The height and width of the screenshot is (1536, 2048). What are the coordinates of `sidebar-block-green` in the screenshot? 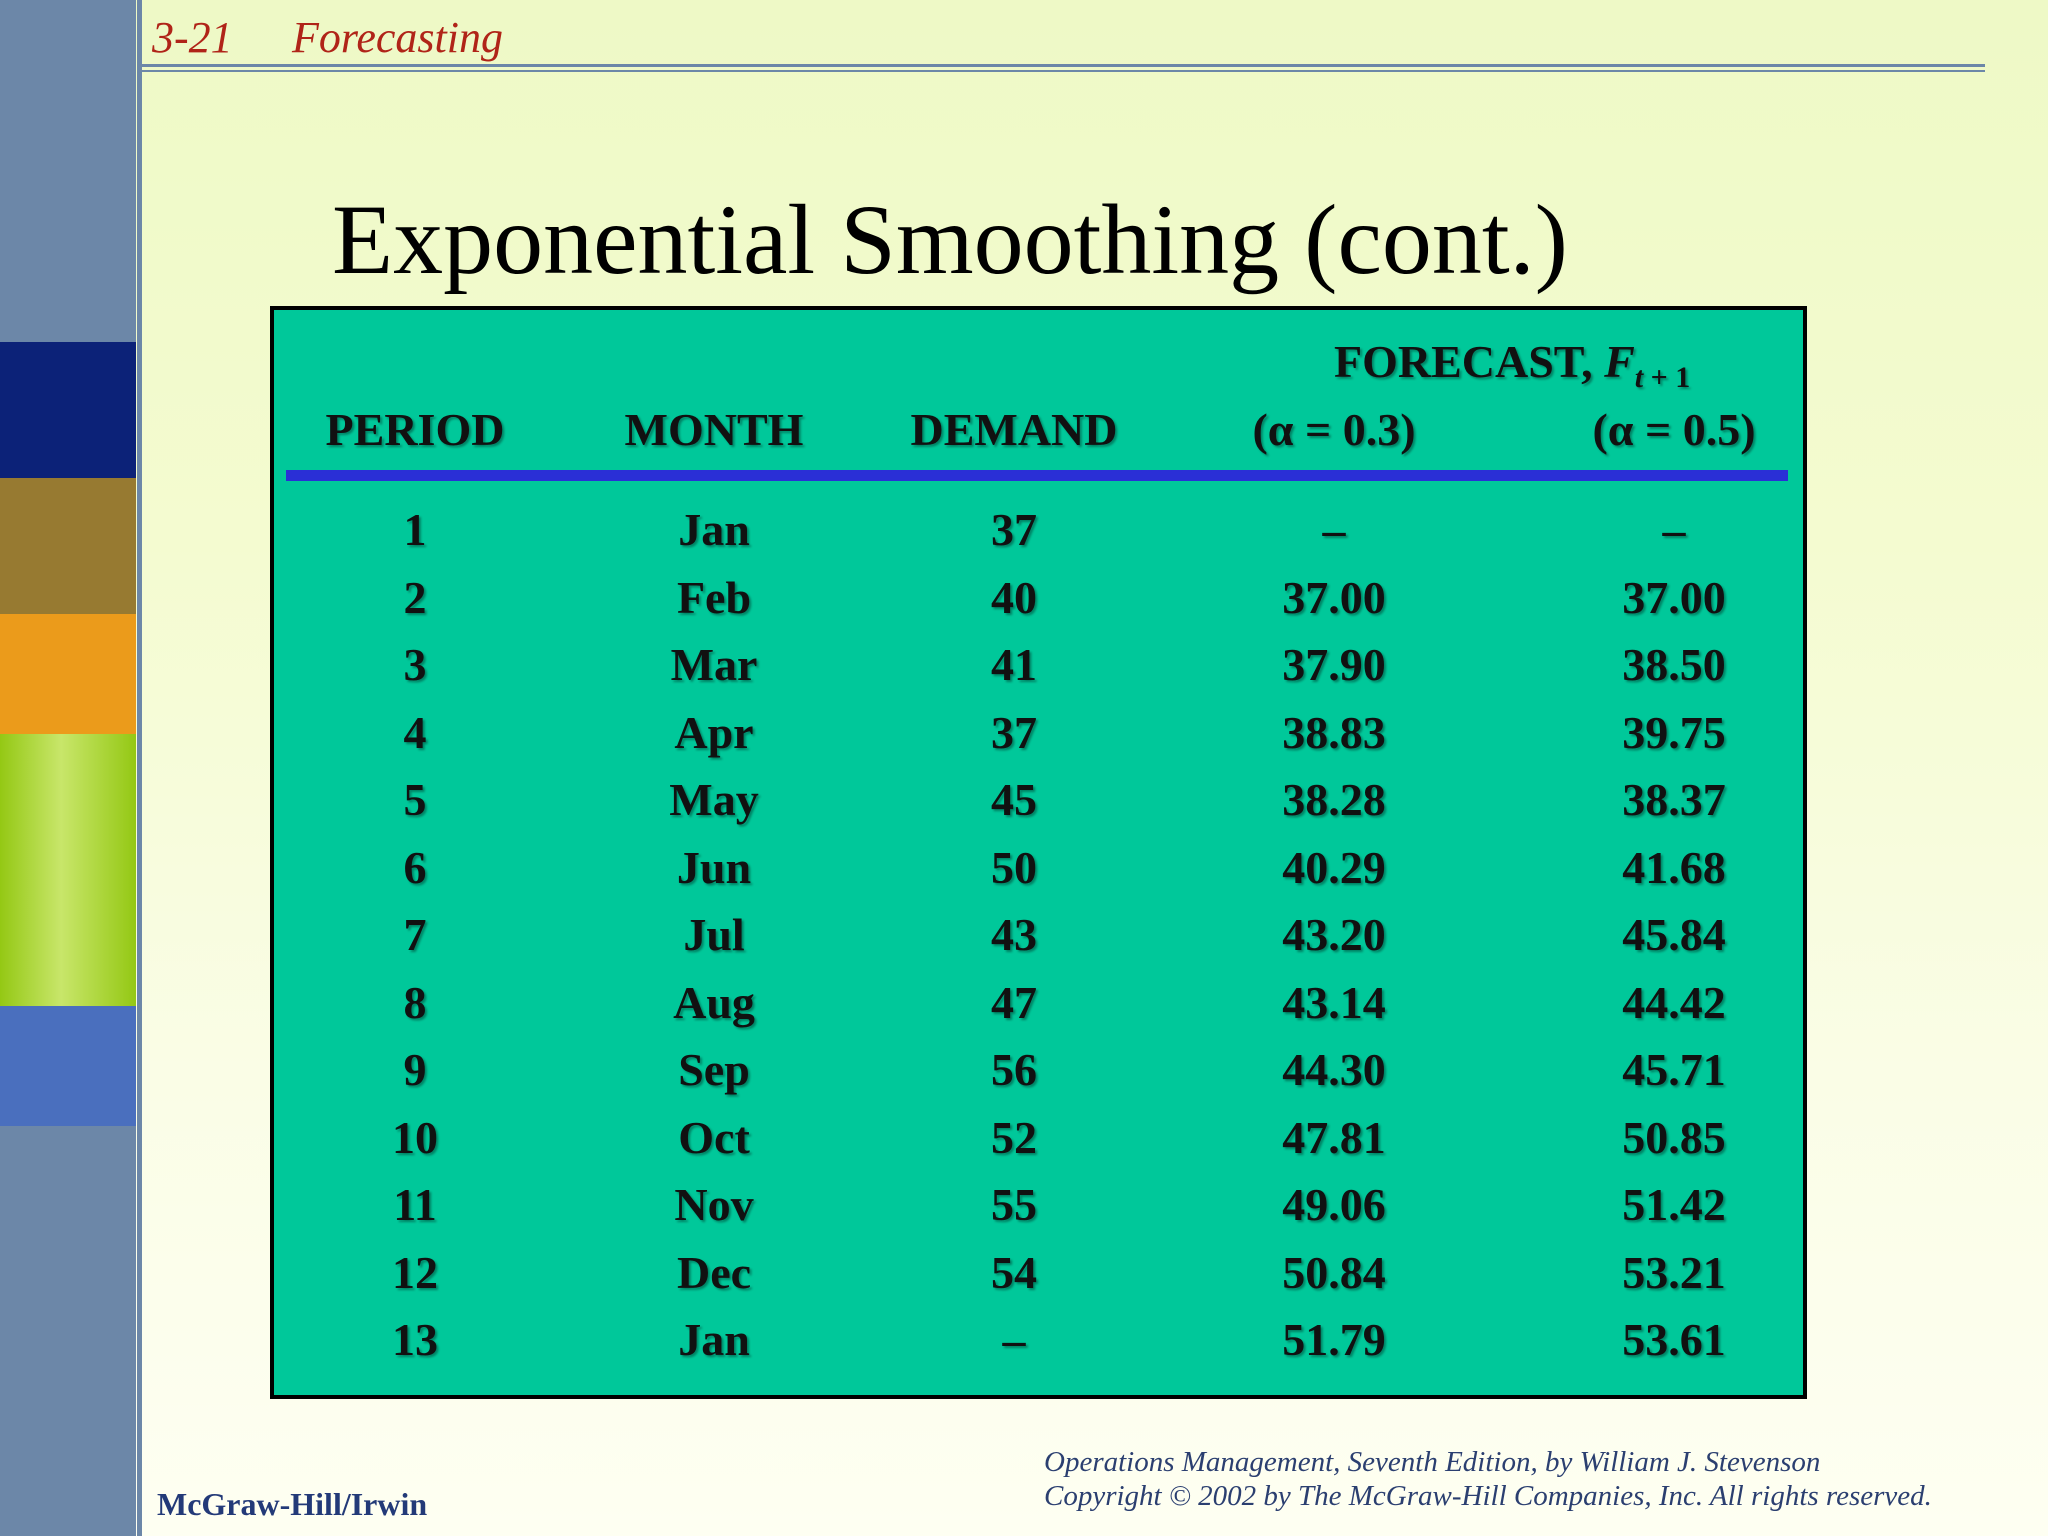 It's located at (68, 870).